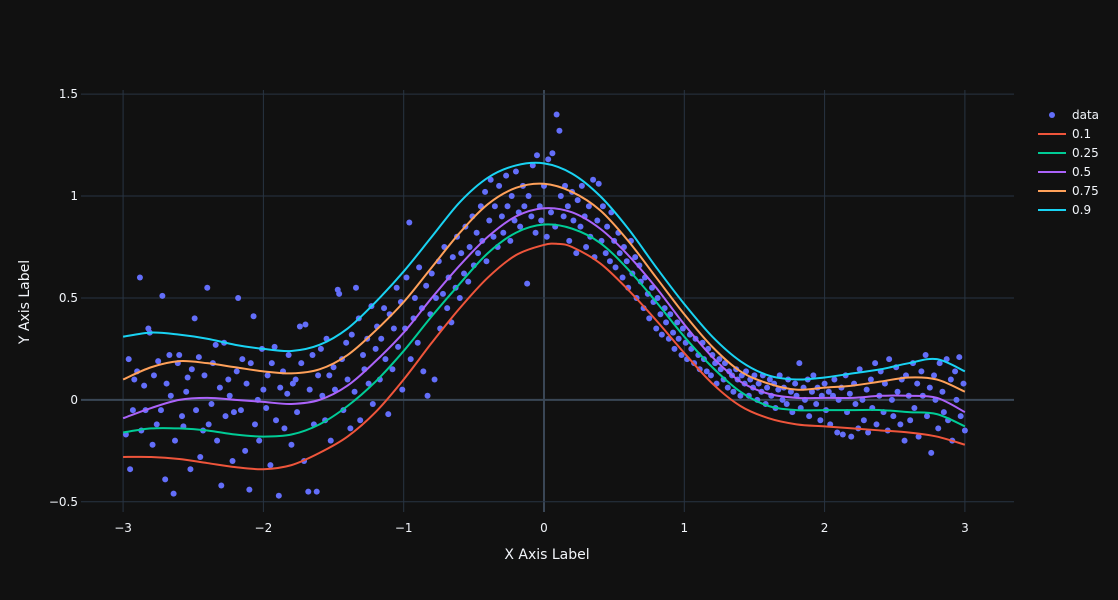 This screenshot has height=600, width=1118. What do you see at coordinates (1068, 191) in the screenshot?
I see `legend-item-0-75: 0.75` at bounding box center [1068, 191].